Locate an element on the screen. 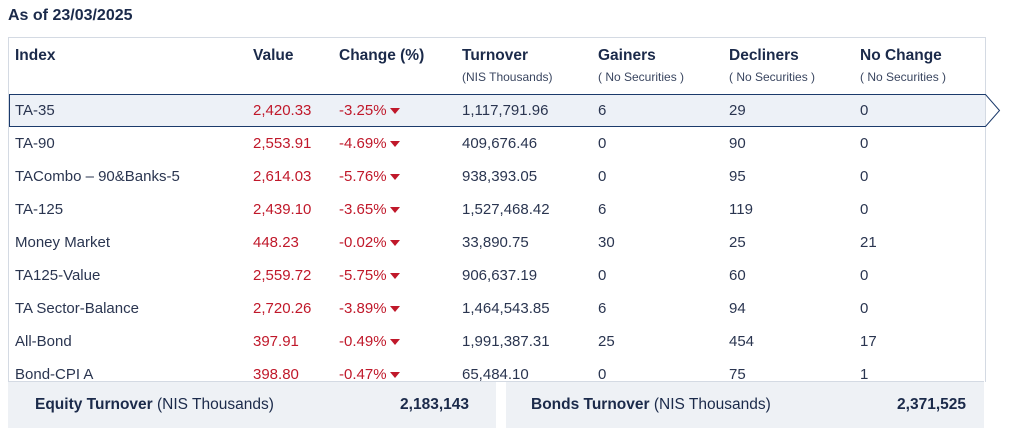 This screenshot has width=1012, height=433. header-value: Value is located at coordinates (273, 55).